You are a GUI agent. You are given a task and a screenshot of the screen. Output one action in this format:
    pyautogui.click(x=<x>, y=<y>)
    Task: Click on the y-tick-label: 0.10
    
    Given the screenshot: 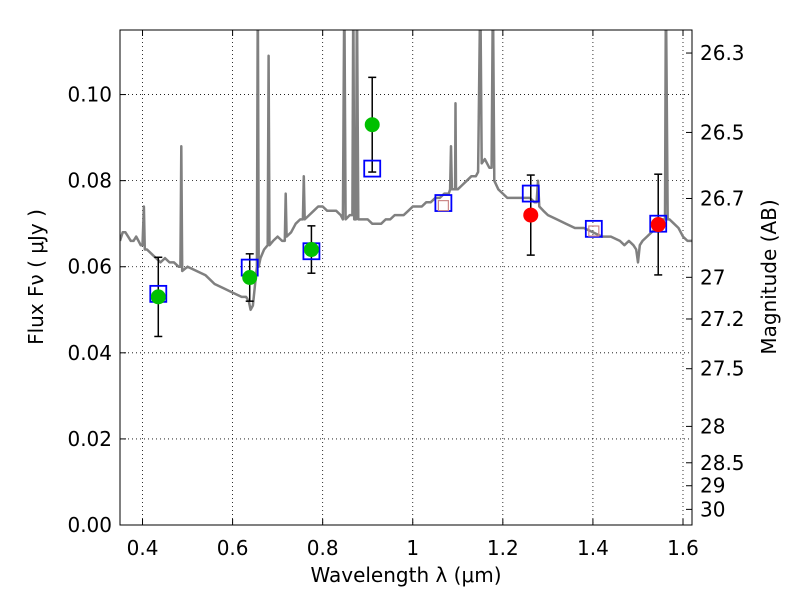 What is the action you would take?
    pyautogui.click(x=89, y=95)
    